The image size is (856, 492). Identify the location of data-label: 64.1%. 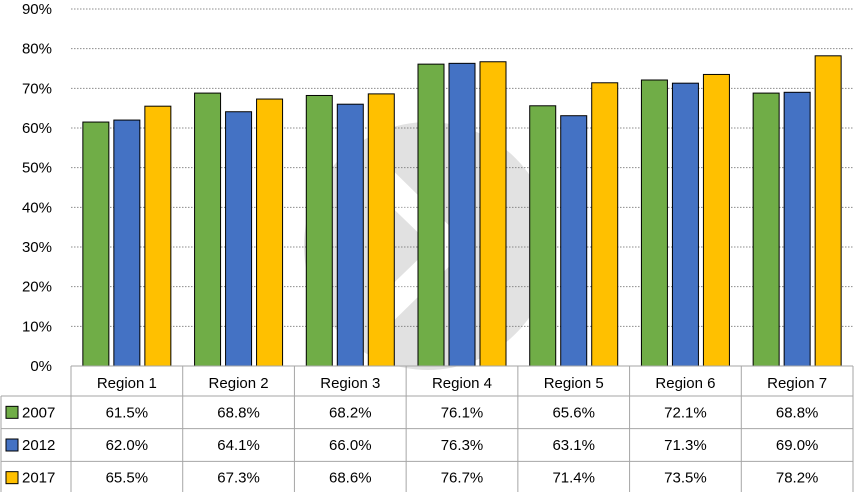
(238, 445).